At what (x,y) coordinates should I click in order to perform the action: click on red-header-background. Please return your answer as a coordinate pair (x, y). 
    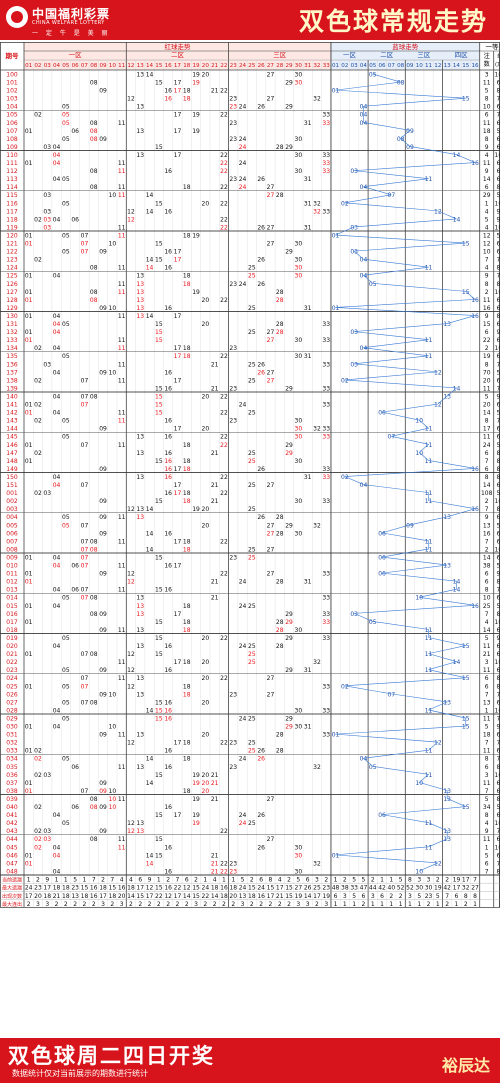
    Looking at the image, I should click on (177, 56).